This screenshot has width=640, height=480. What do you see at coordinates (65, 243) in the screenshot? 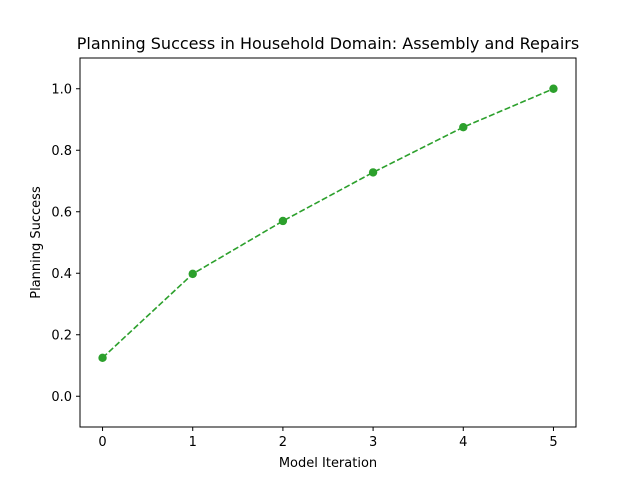
I see `y-axis: 0.0 0.2 0.4 0.6 0.8 1.0` at bounding box center [65, 243].